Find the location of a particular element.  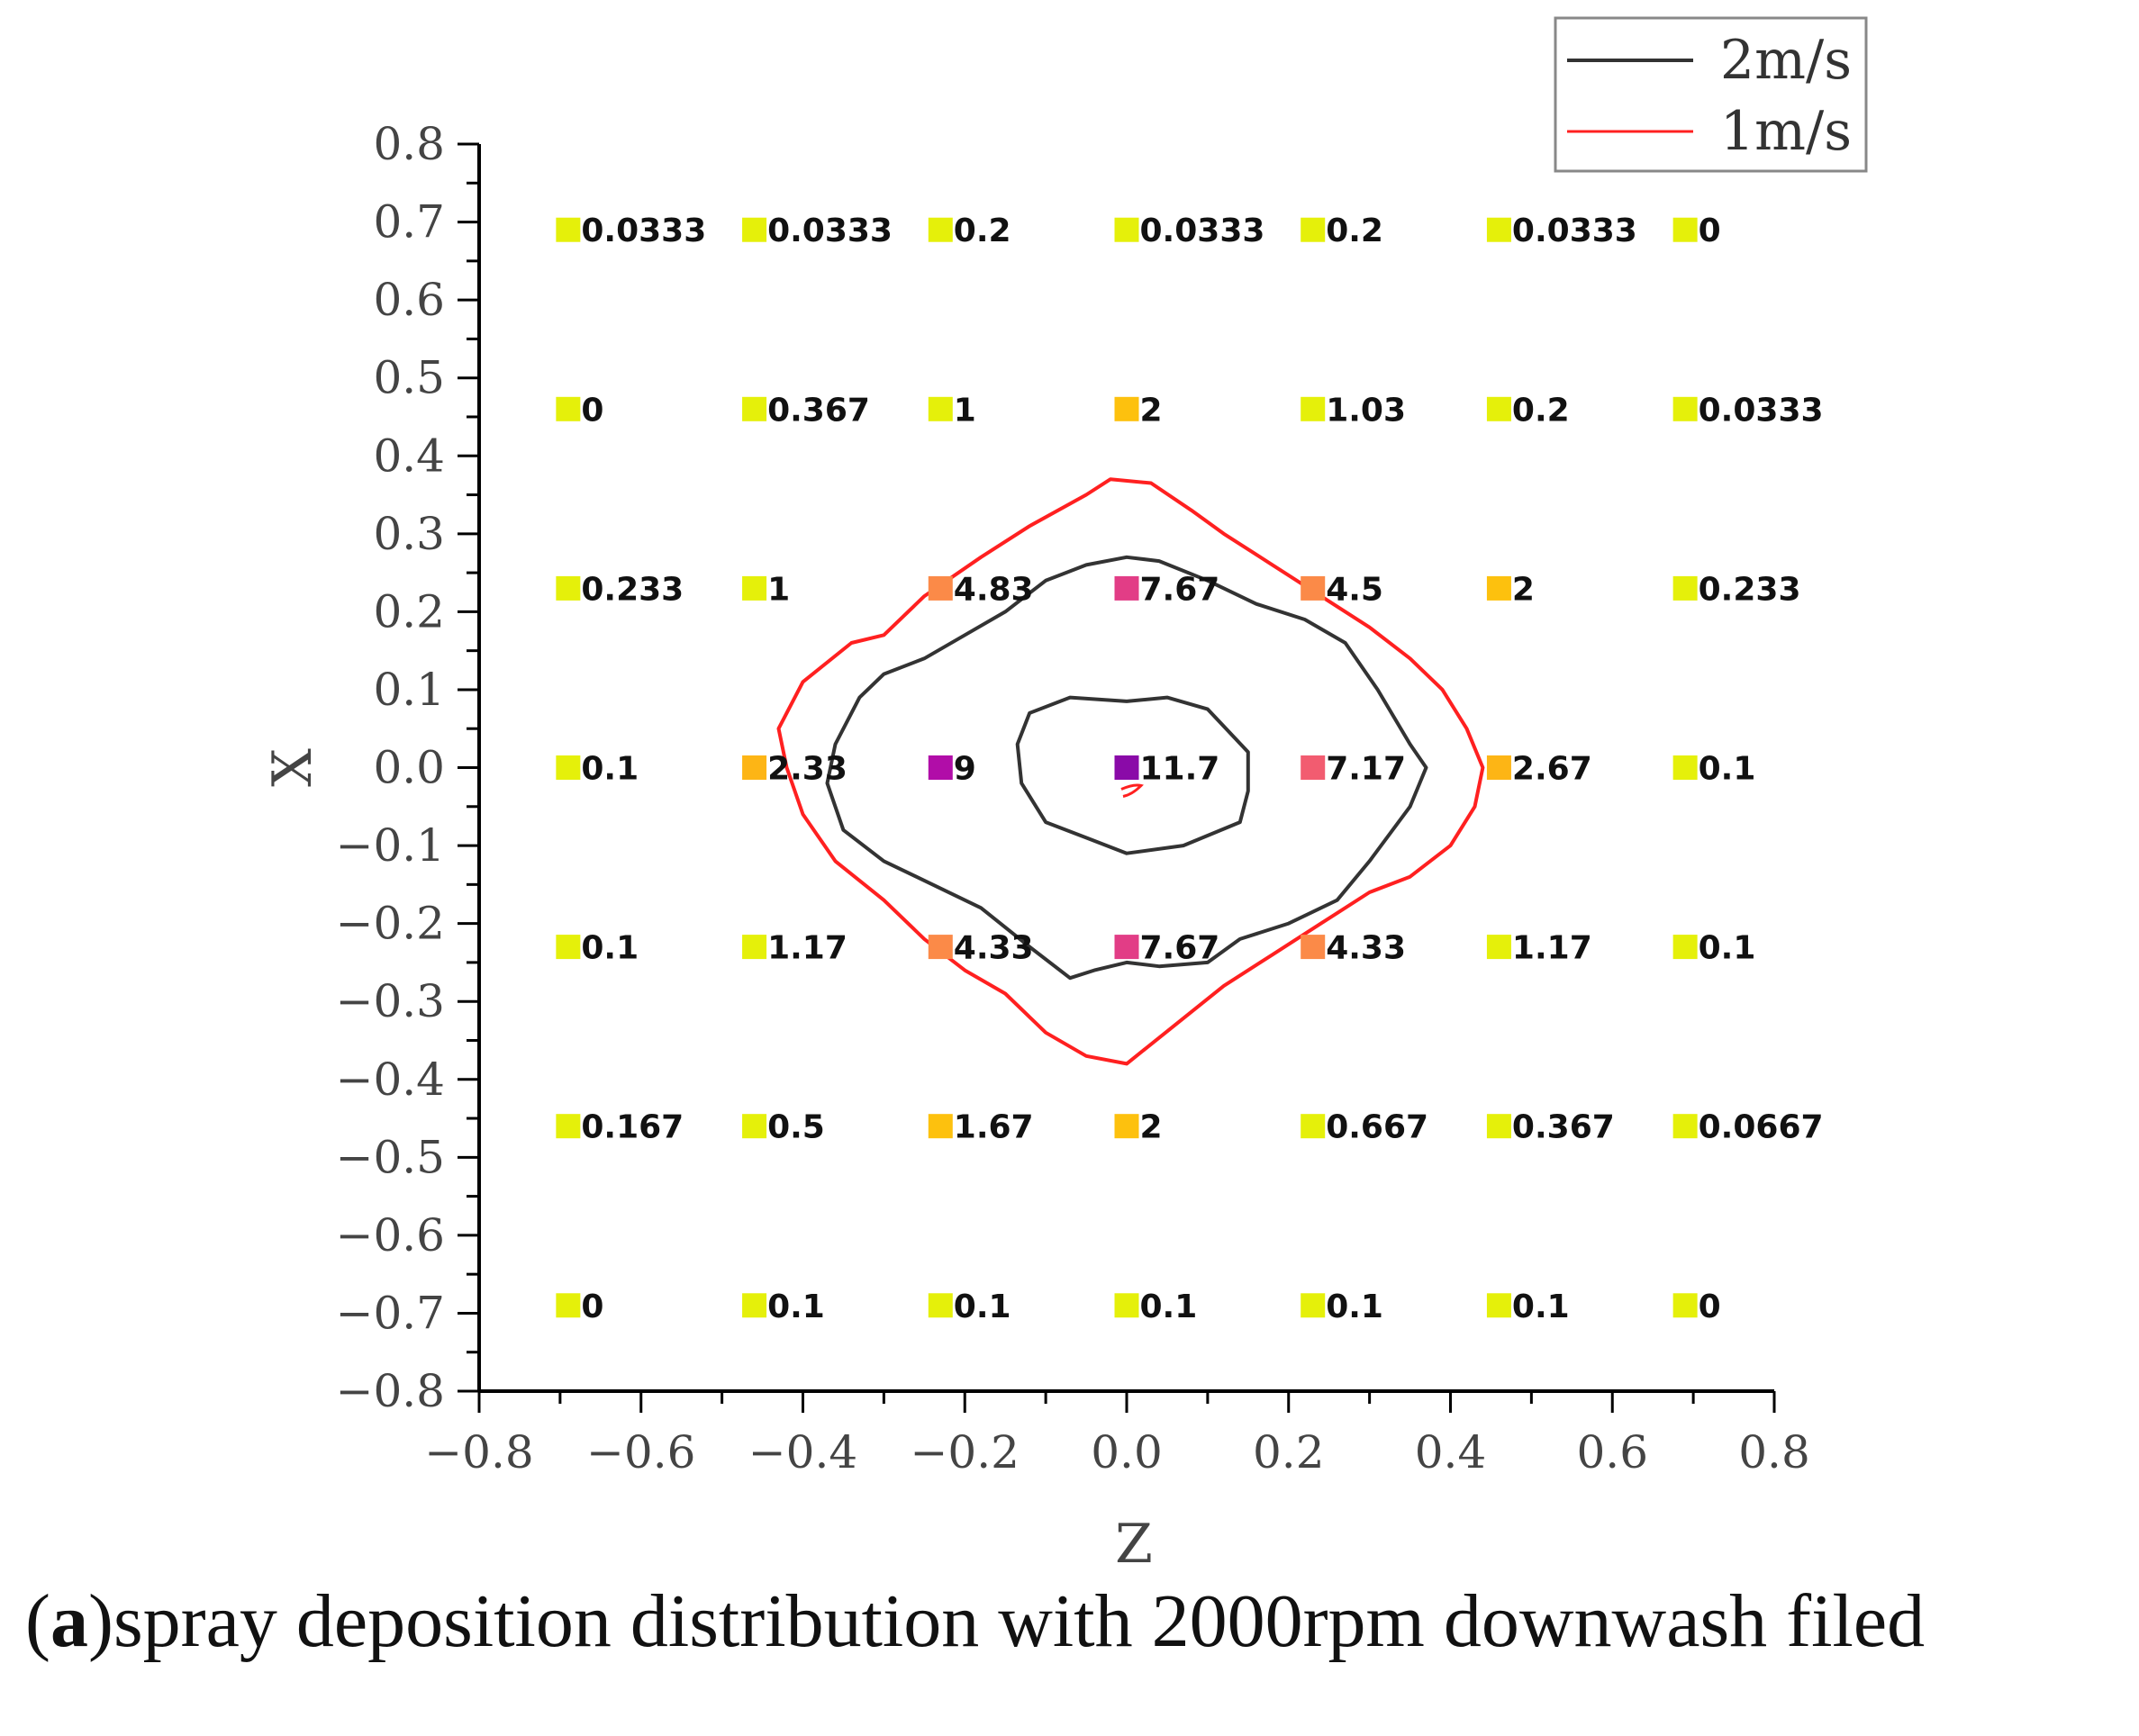

x-axis-title: Z is located at coordinates (1134, 1544).